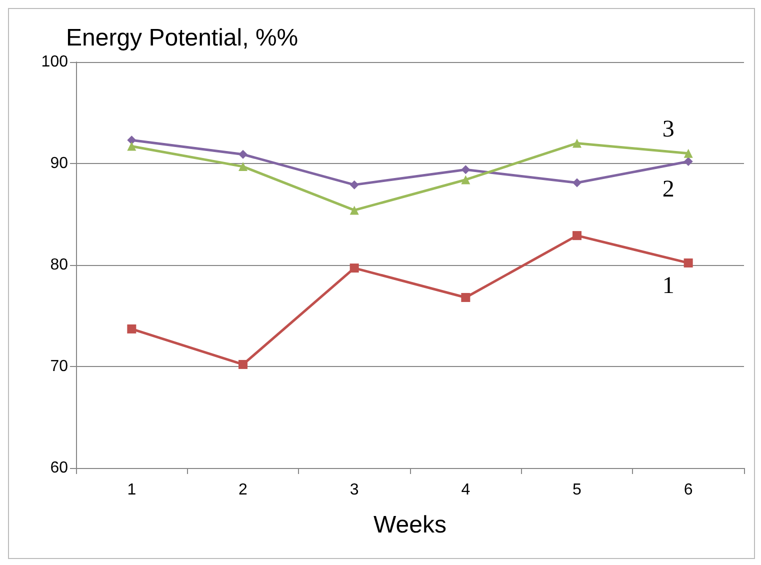 The image size is (761, 565). What do you see at coordinates (54, 62) in the screenshot?
I see `y-tick-label: 100` at bounding box center [54, 62].